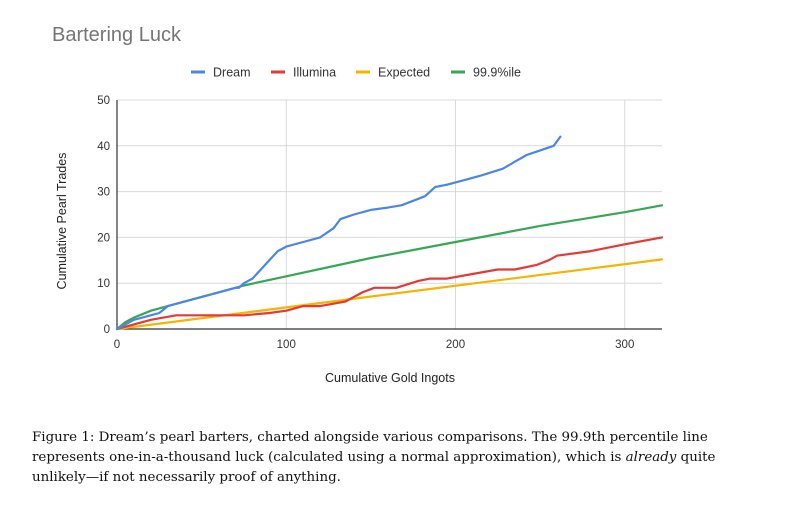  Describe the element at coordinates (103, 193) in the screenshot. I see `y-tick-label: 30` at that location.